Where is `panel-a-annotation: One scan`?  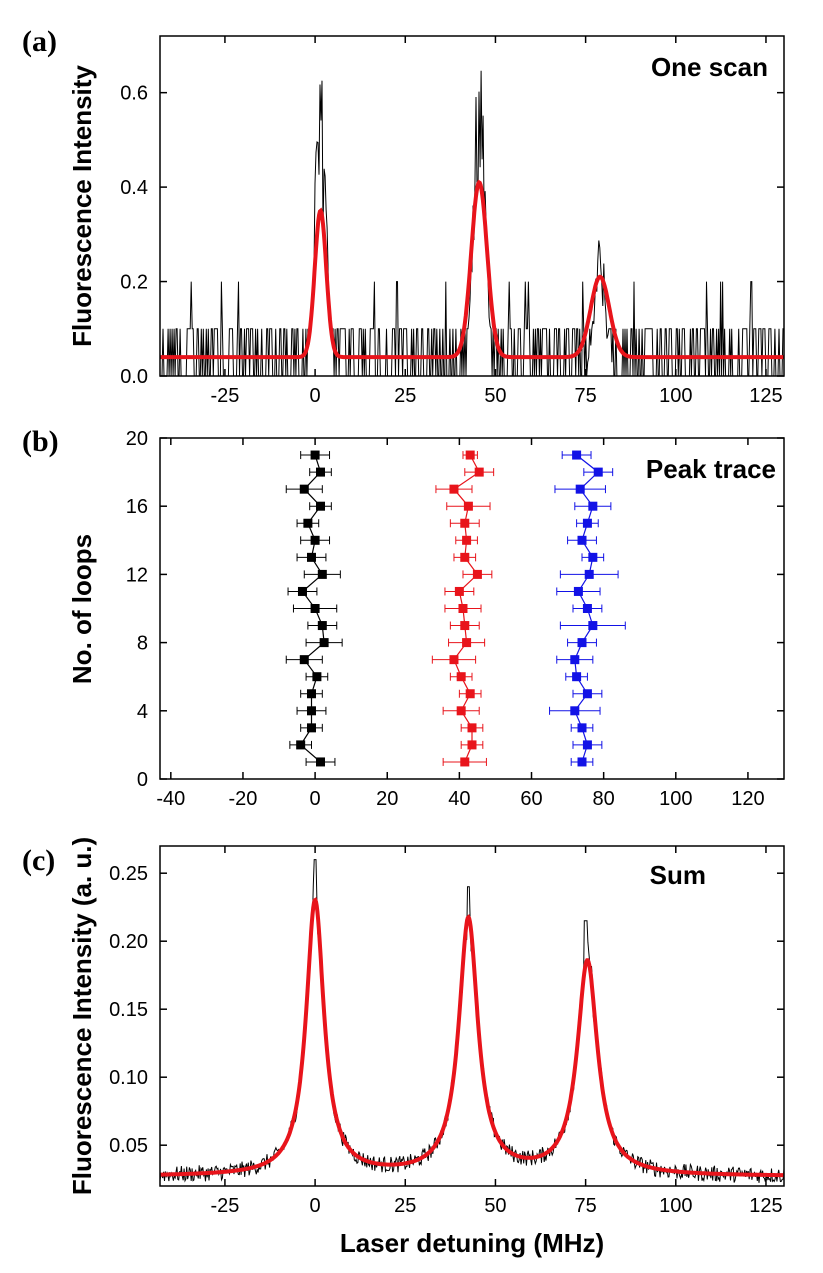 panel-a-annotation: One scan is located at coordinates (709, 67).